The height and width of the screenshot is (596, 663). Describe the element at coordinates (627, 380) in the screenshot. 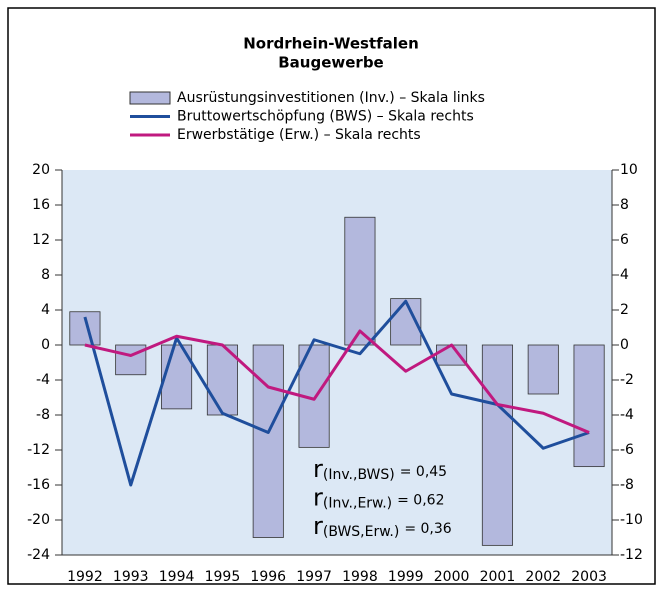

I see `y2-tick-label: -2` at that location.